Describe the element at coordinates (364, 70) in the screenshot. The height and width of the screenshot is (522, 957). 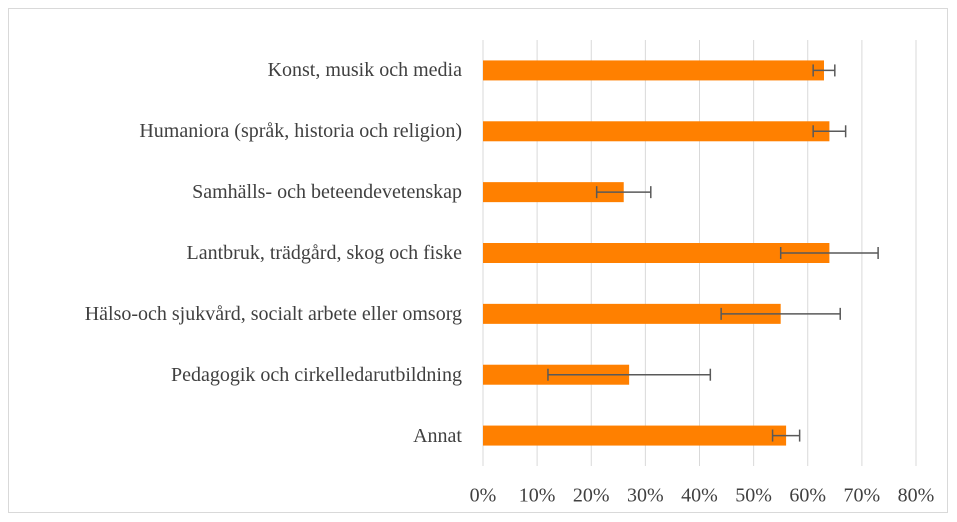
I see `y-tick-label: Konst, musik och media` at that location.